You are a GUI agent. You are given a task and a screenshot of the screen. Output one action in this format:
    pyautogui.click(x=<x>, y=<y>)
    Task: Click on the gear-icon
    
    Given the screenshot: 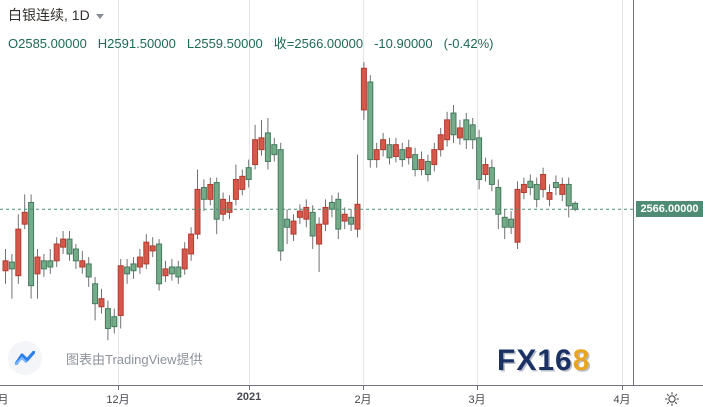 What is the action you would take?
    pyautogui.click(x=672, y=399)
    